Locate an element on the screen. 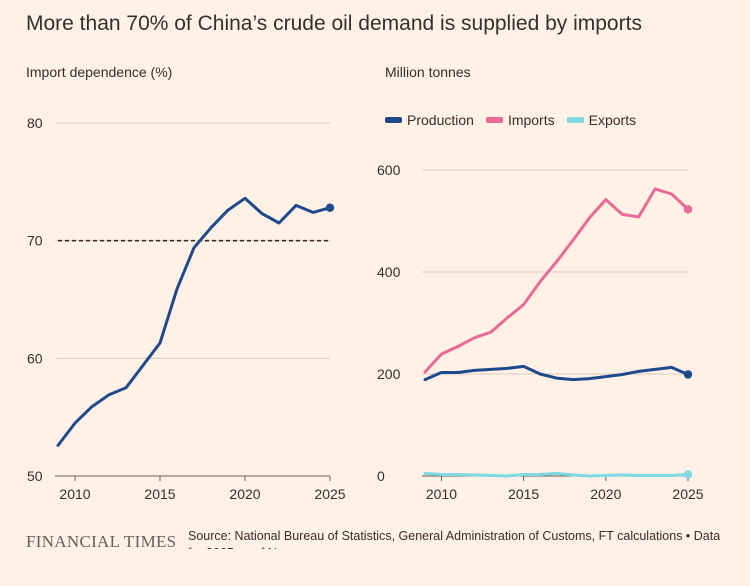  legend-item-exports: Exports is located at coordinates (601, 120).